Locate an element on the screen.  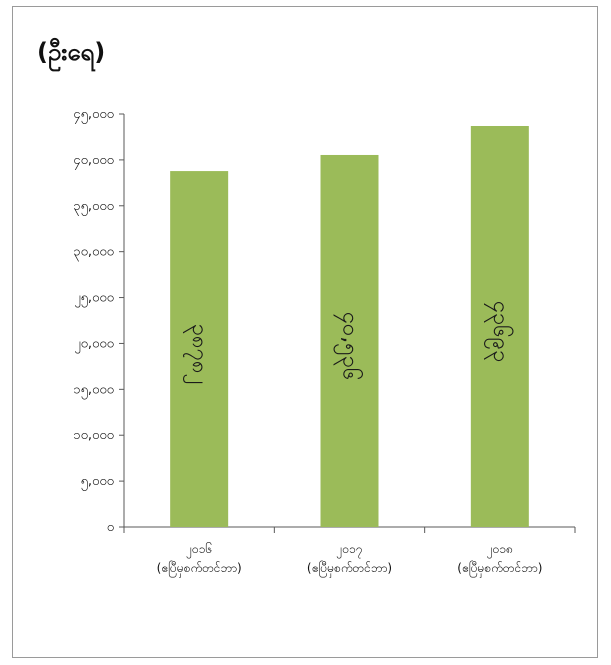
y-tick-label: ၃၅,၀၀၀ is located at coordinates (93, 207).